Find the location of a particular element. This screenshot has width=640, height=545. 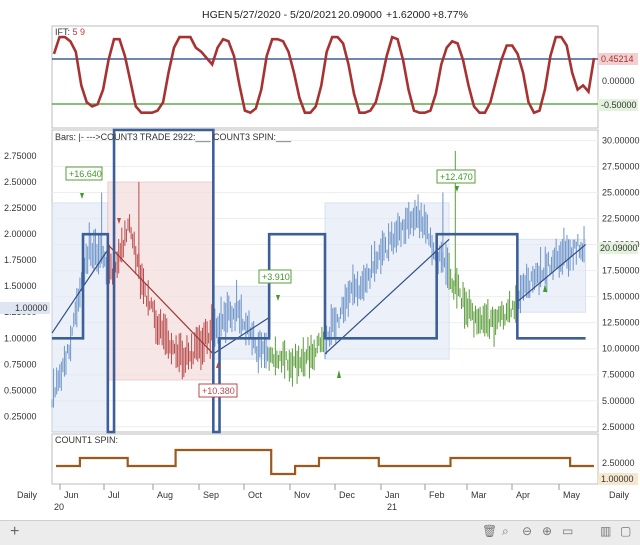

trash-icon: 🗑 is located at coordinates (490, 531).